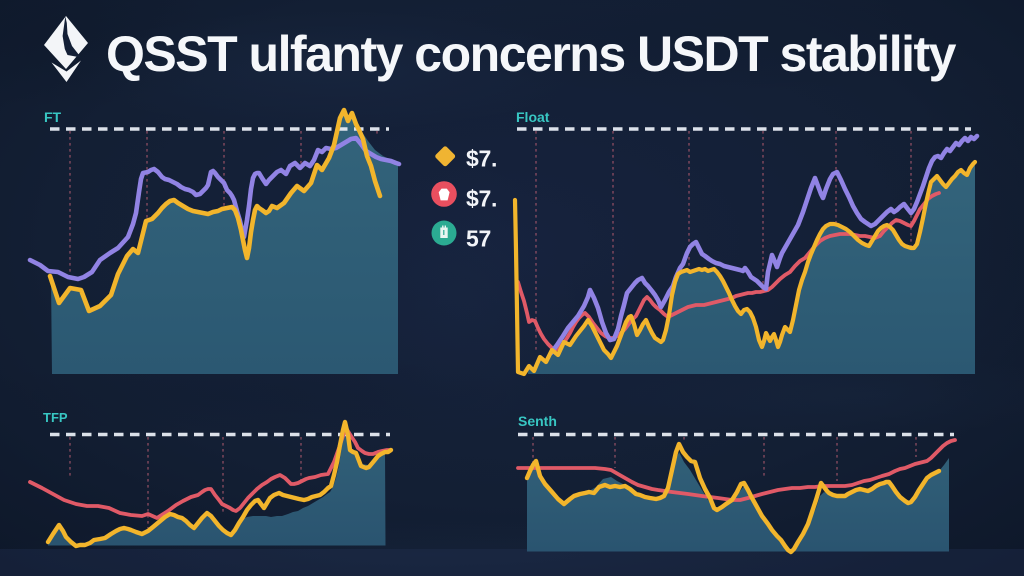 Image resolution: width=1024 pixels, height=576 pixels. I want to click on svg-text: Senth, so click(537, 421).